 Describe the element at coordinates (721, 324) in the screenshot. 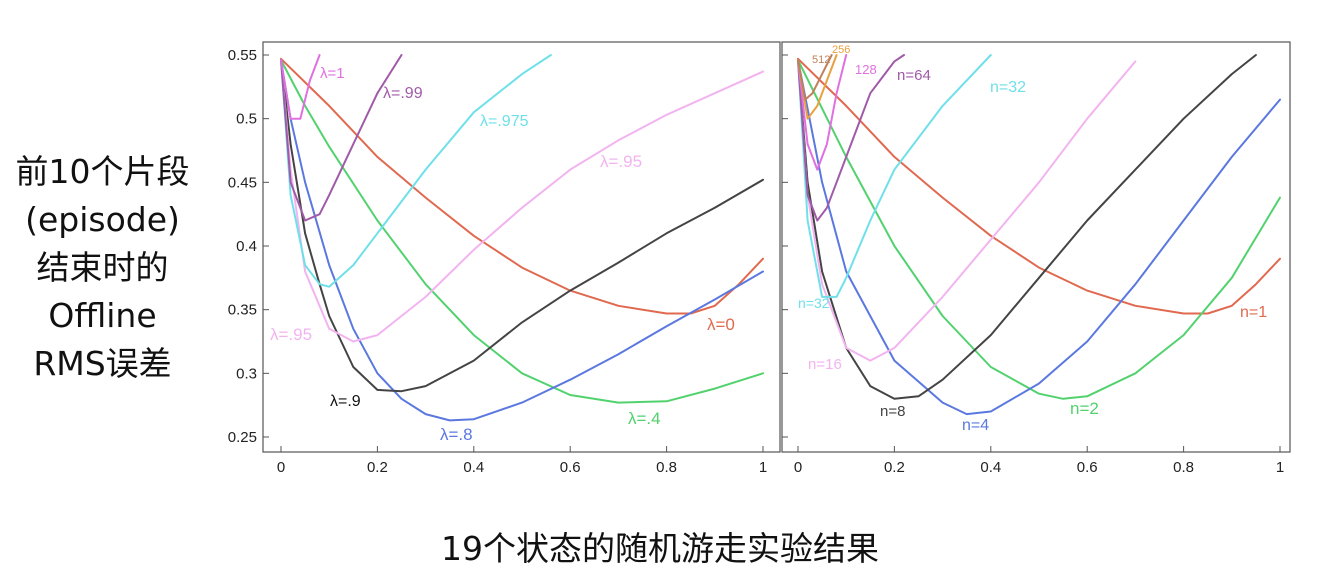

I see `curve-label-lambda-0: λ=0` at that location.